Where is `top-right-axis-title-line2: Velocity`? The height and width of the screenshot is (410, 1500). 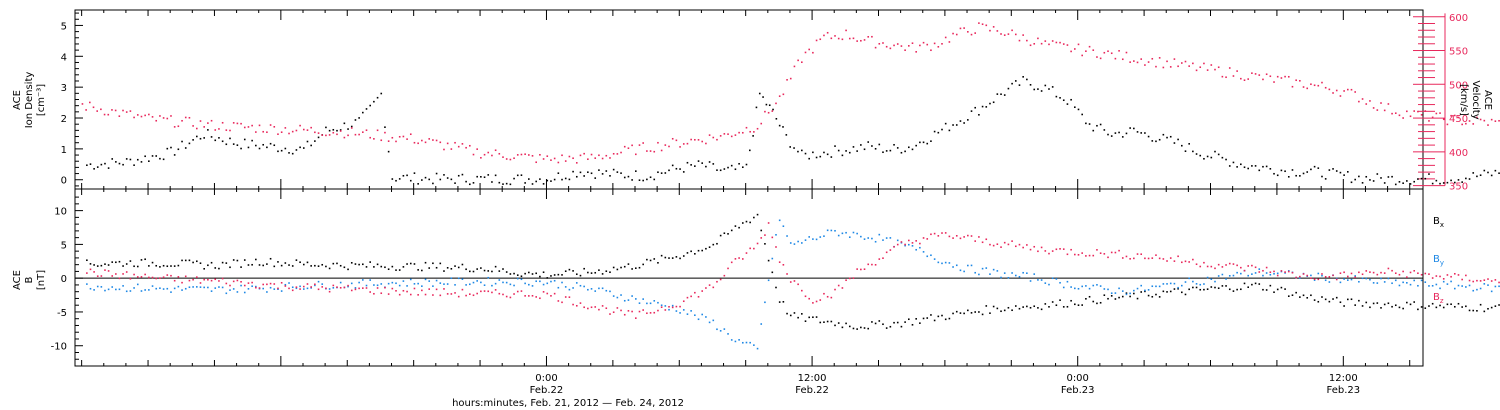
top-right-axis-title-line2: Velocity is located at coordinates (1475, 99).